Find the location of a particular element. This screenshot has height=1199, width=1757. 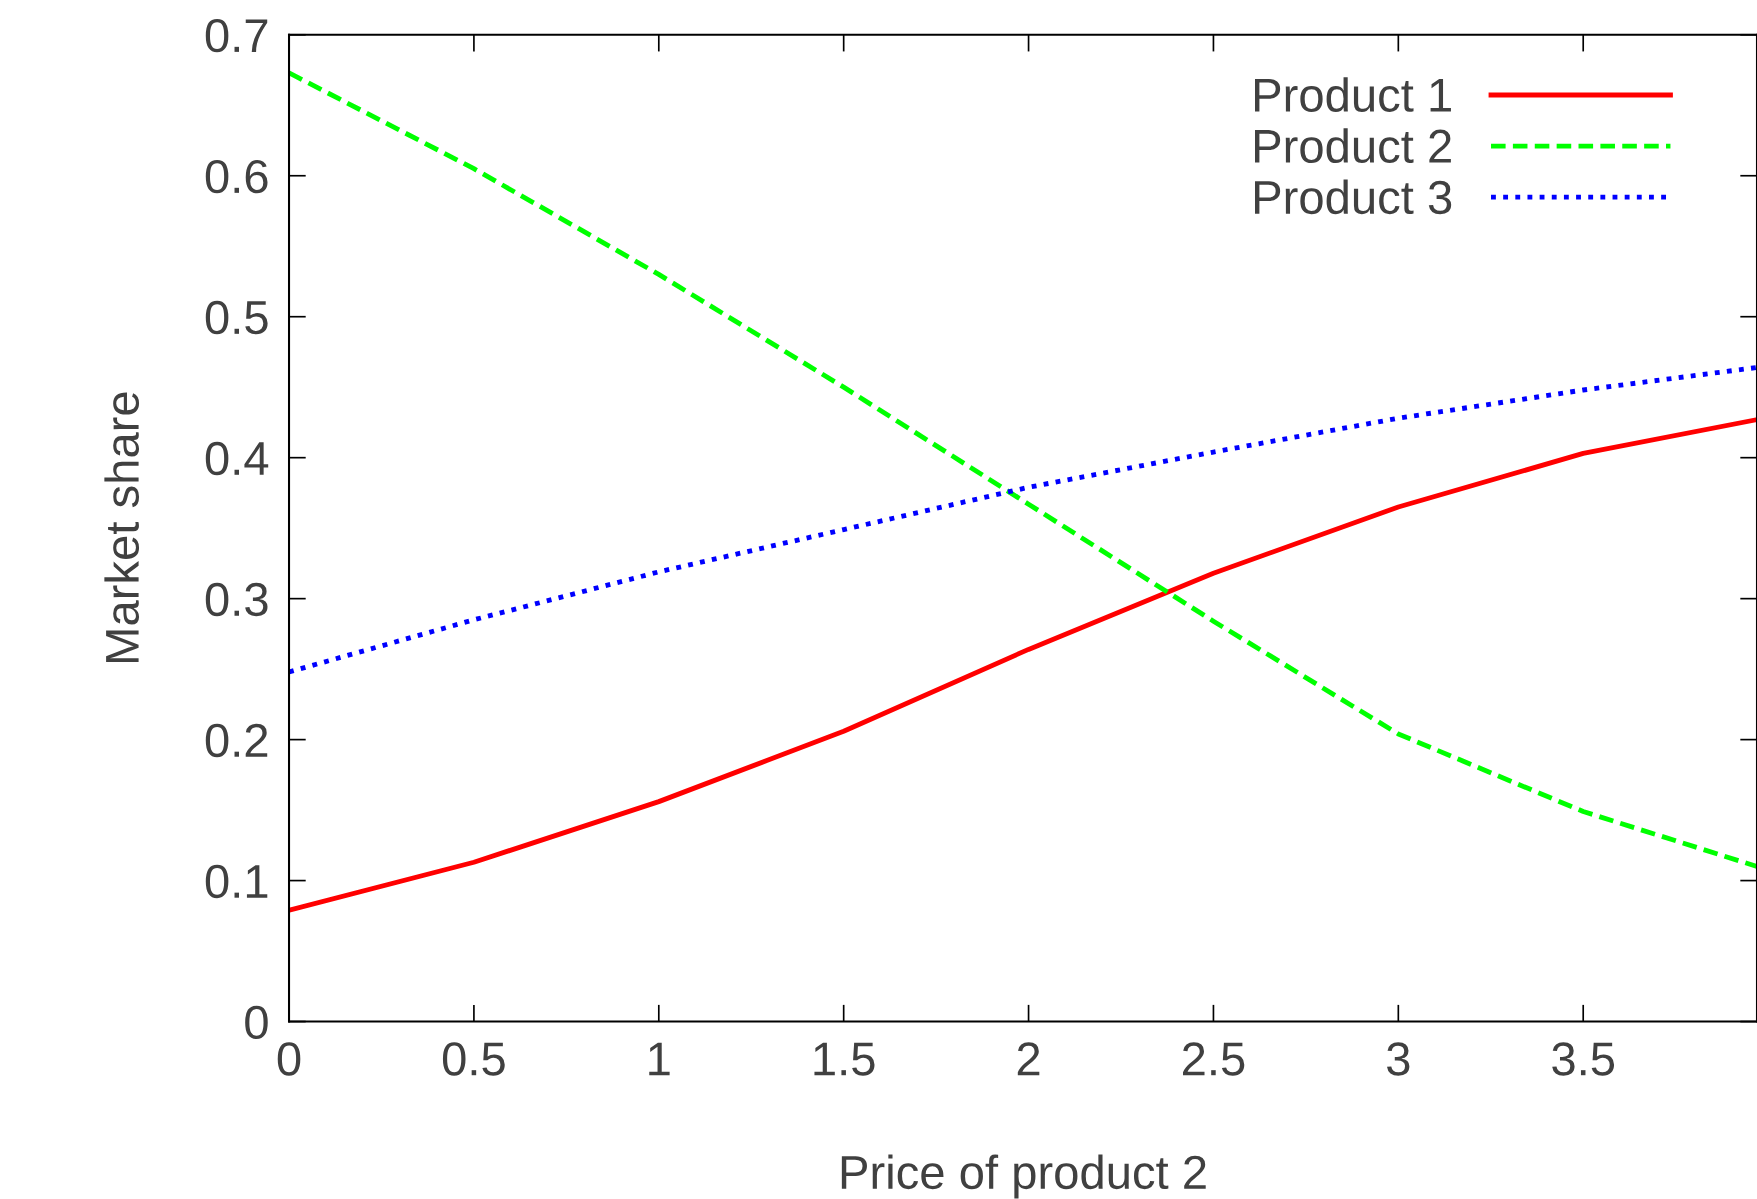

y-tick-label: 0 is located at coordinates (256, 1022).